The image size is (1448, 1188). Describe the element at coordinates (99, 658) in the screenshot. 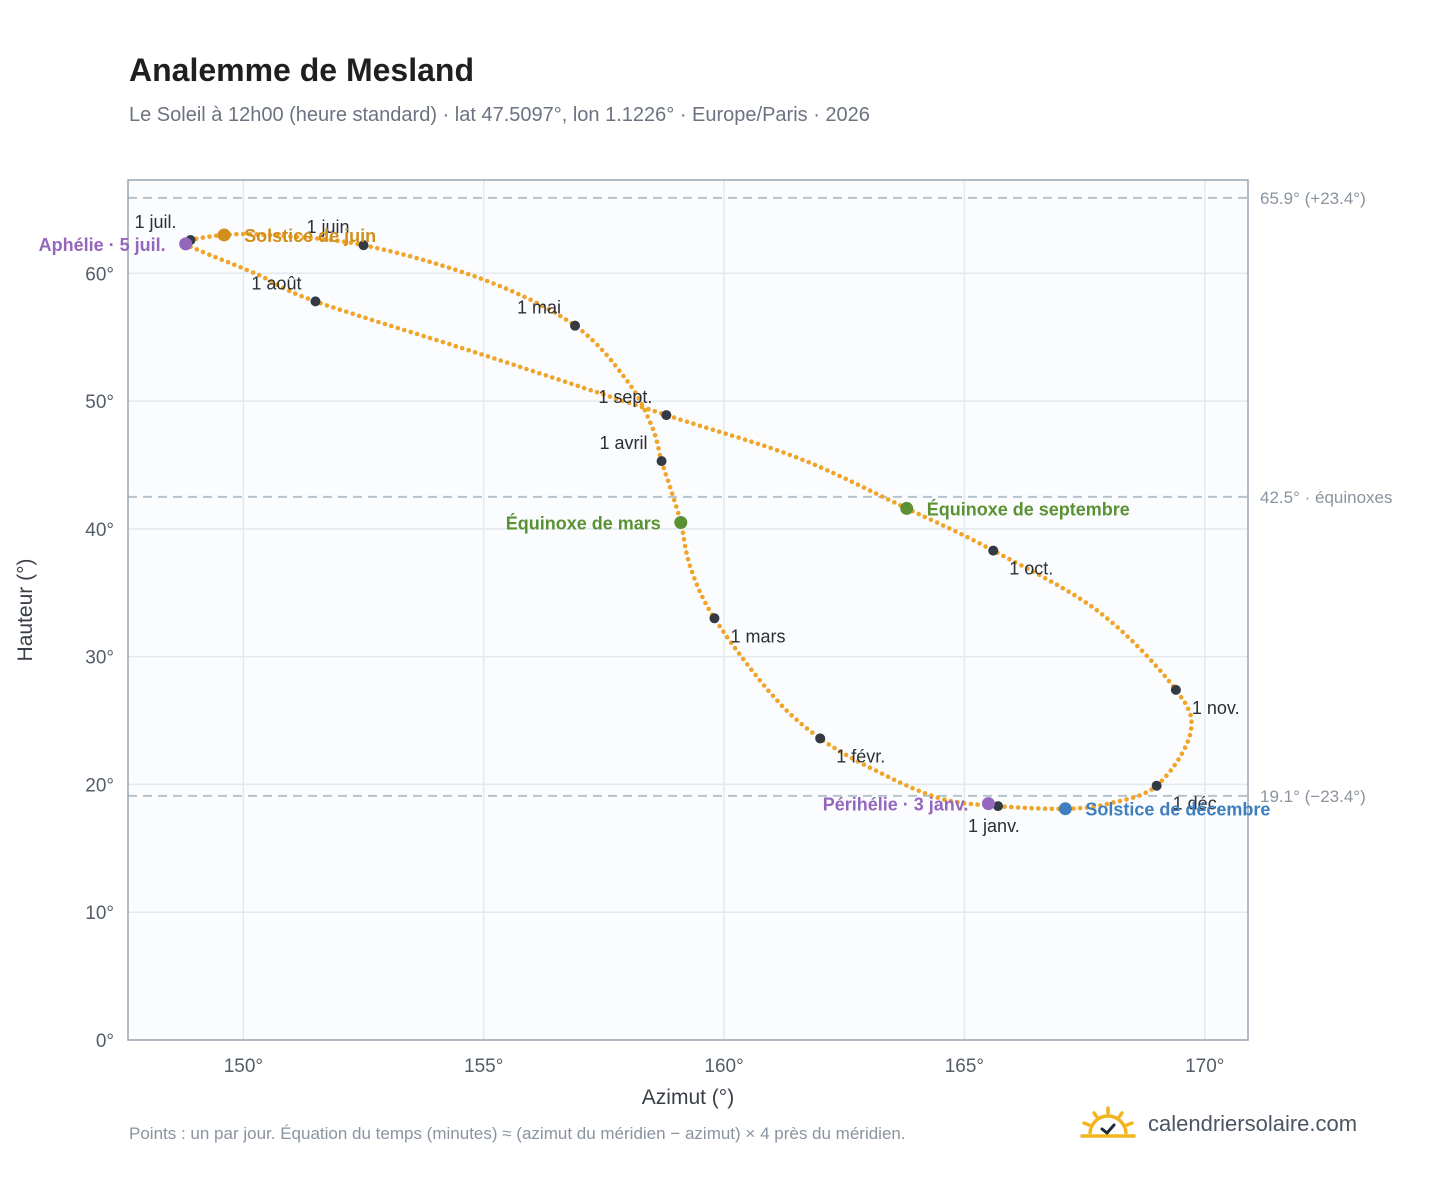

I see `y-tick-label: 30°` at that location.